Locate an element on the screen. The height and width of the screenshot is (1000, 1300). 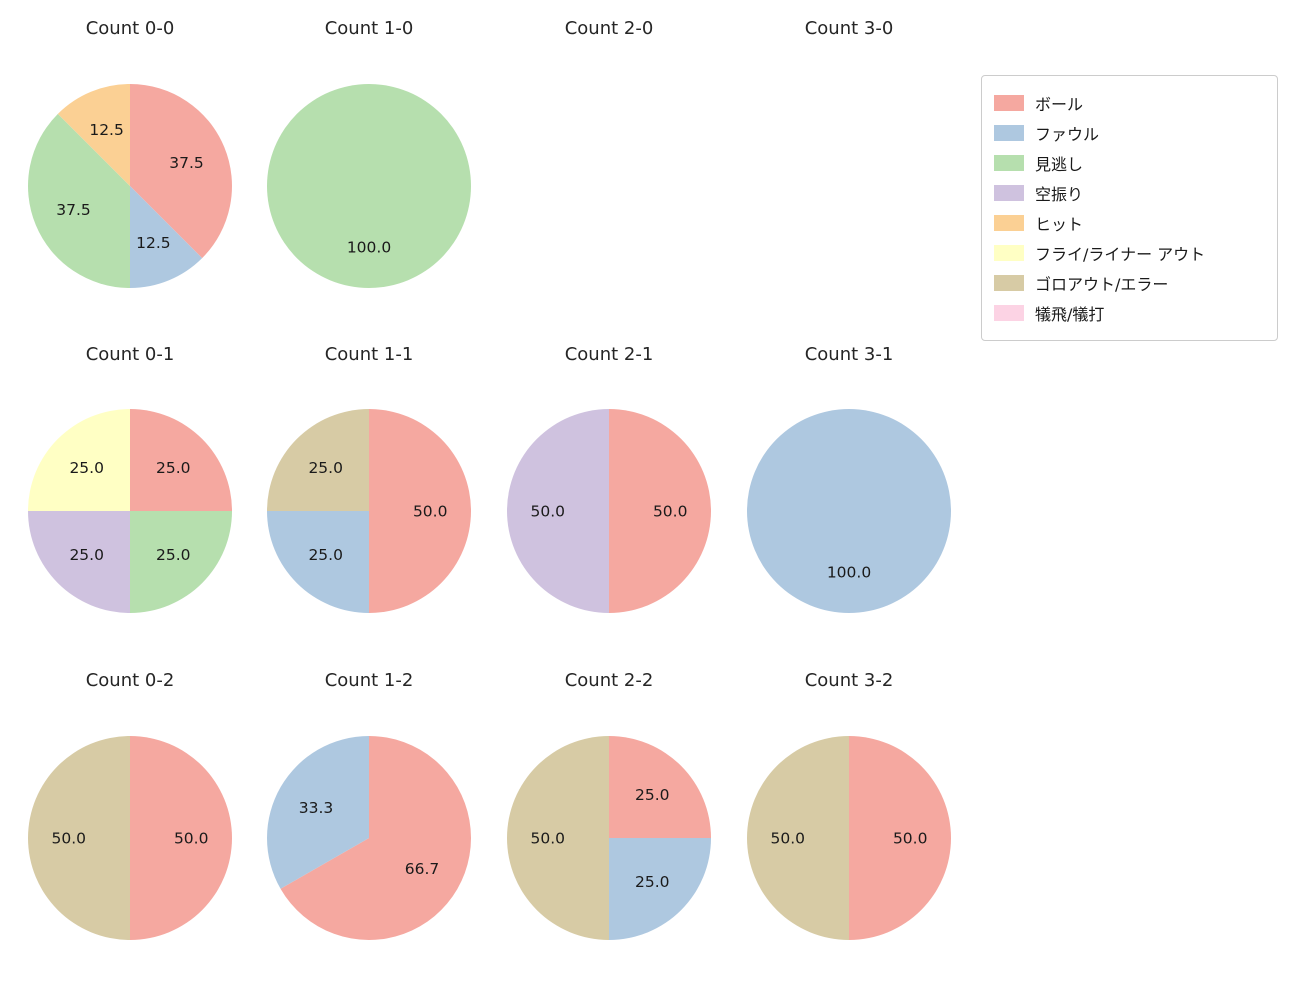
legend-label: ゴロアウト/エラー is located at coordinates (1102, 284).